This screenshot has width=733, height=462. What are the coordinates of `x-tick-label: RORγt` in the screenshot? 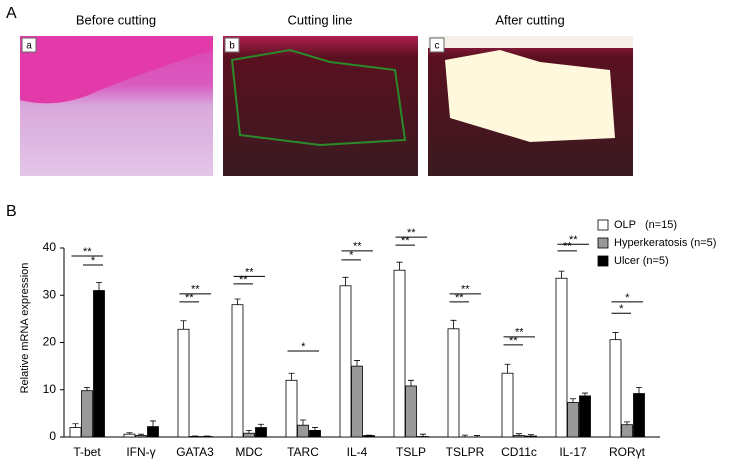 It's located at (627, 452).